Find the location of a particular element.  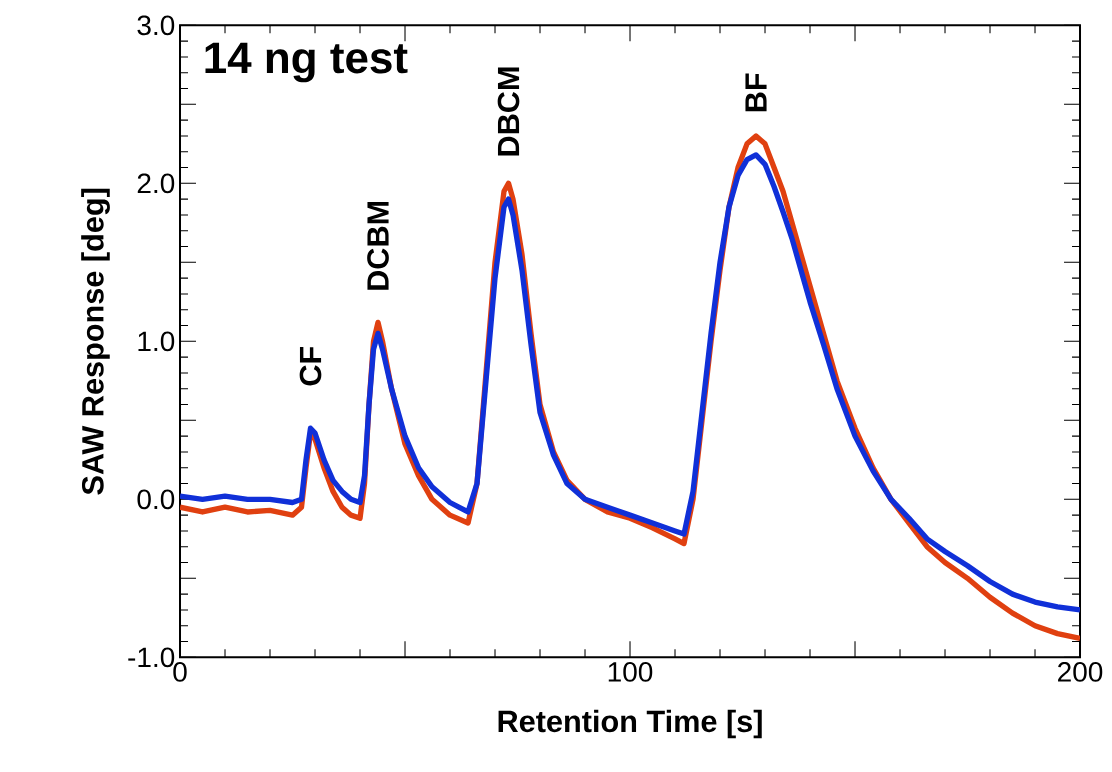

x-axis-title: Retention Time [s] is located at coordinates (630, 724).